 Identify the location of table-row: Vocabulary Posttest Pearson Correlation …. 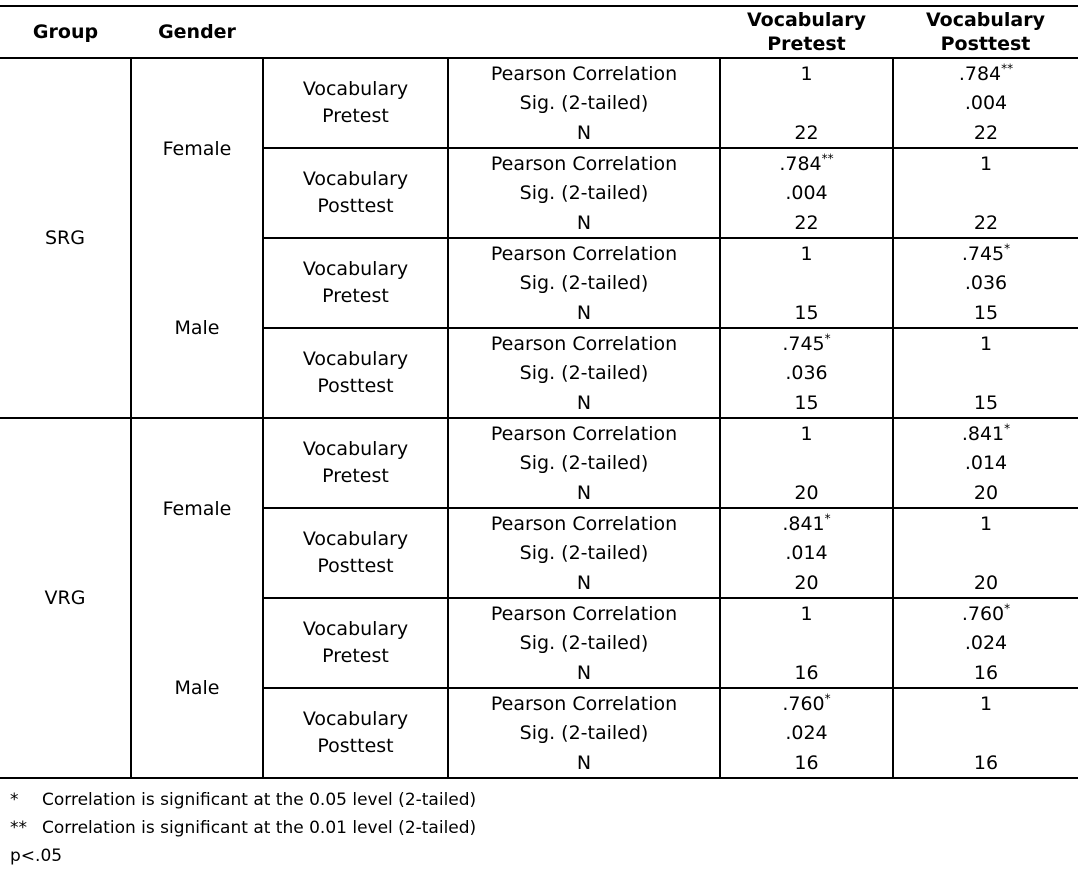
(539, 192).